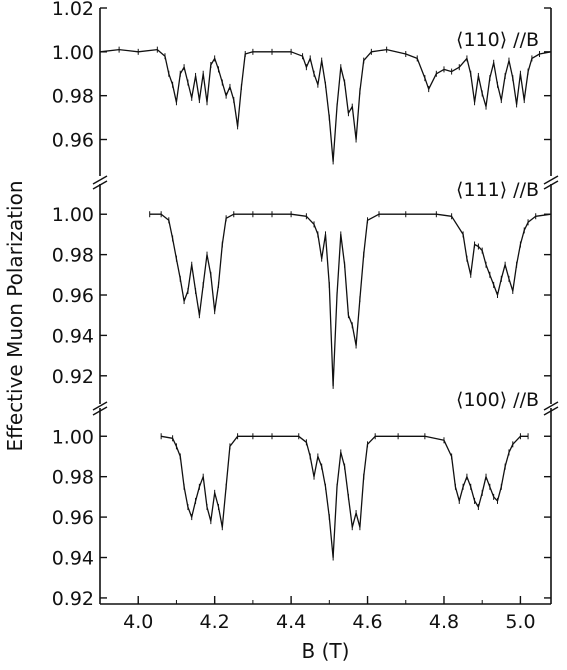 The height and width of the screenshot is (670, 567). Describe the element at coordinates (317, 614) in the screenshot. I see `x-axis: 4.0 4.2 4.4 4.6 4.8 5.0` at that location.